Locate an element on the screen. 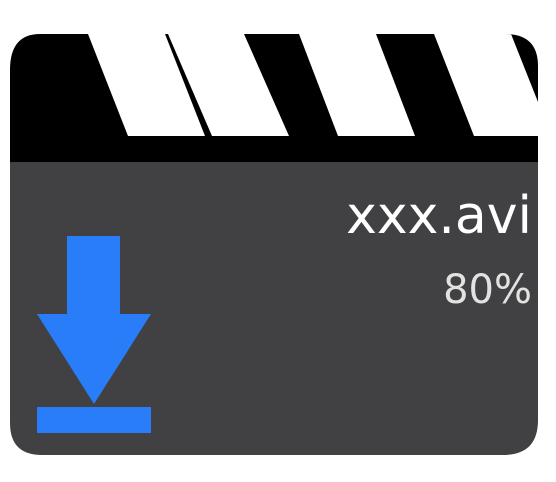 The height and width of the screenshot is (482, 556). file-name-label: xxx.avi is located at coordinates (439, 216).